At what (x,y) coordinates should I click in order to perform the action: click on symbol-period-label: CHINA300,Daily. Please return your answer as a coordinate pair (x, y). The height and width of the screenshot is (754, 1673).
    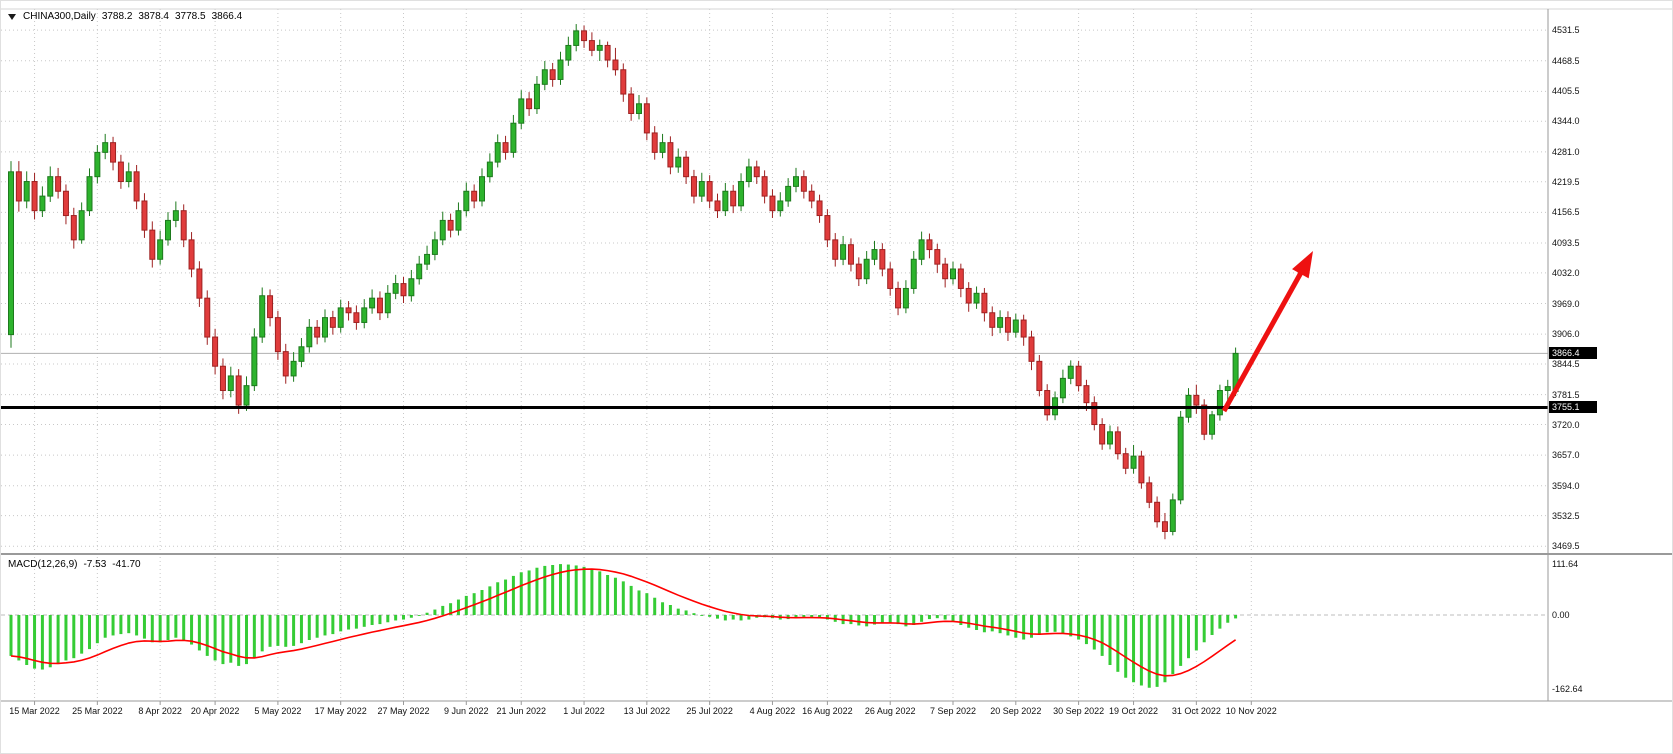
    Looking at the image, I should click on (59, 16).